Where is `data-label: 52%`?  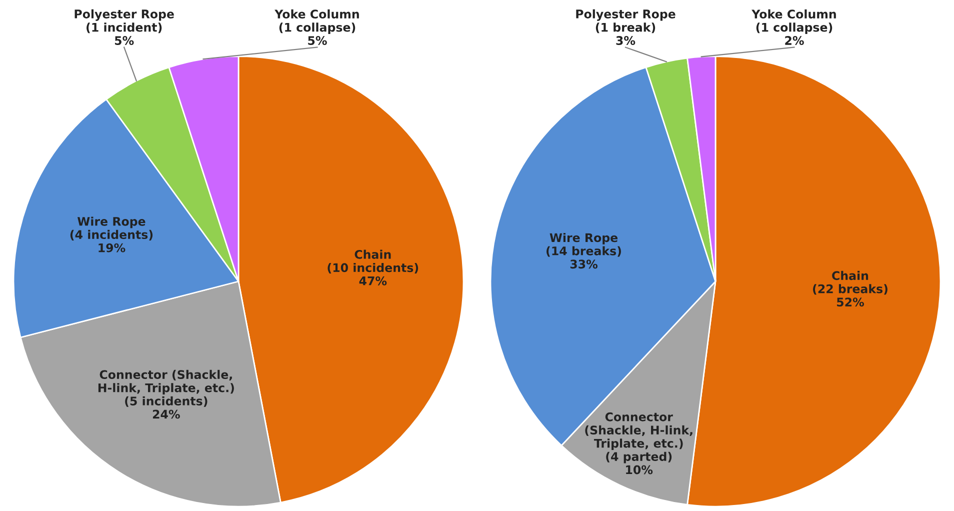
data-label: 52% is located at coordinates (850, 302).